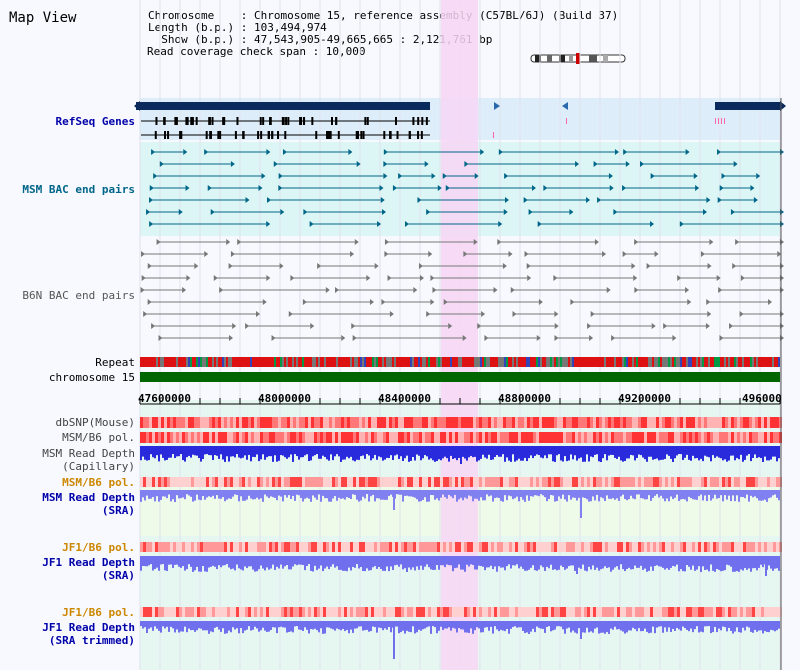 The image size is (800, 670). I want to click on exon, so click(282, 121).